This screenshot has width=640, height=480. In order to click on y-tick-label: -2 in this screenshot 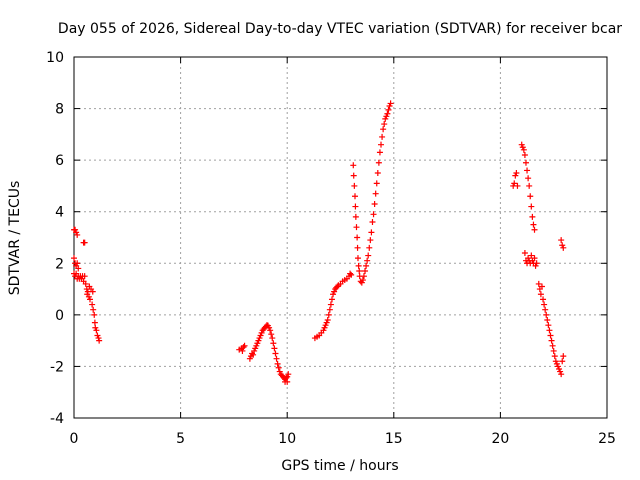, I will do `click(57, 367)`.